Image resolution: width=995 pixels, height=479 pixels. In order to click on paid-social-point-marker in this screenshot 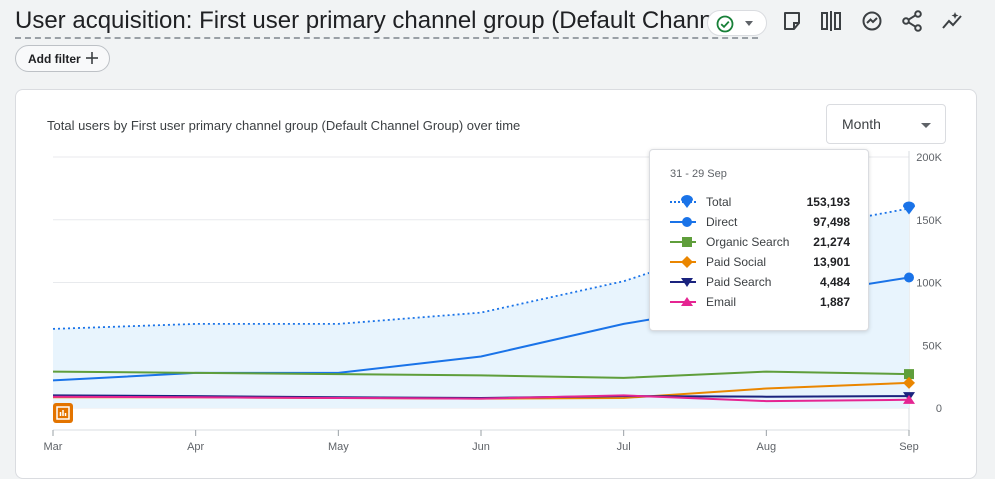, I will do `click(909, 382)`.